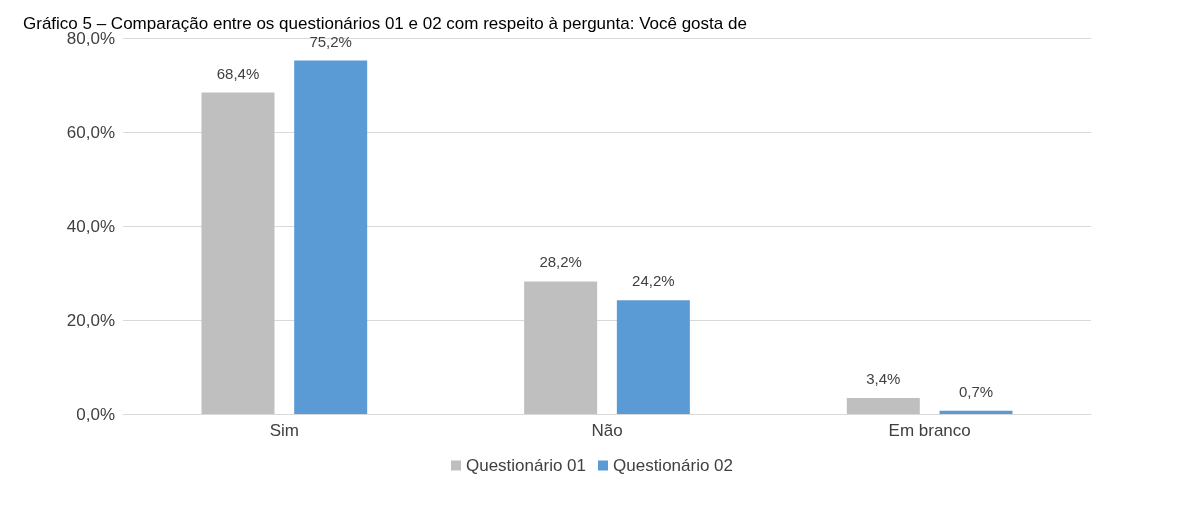  Describe the element at coordinates (90, 226) in the screenshot. I see `y-tick-label: 40,0%` at that location.